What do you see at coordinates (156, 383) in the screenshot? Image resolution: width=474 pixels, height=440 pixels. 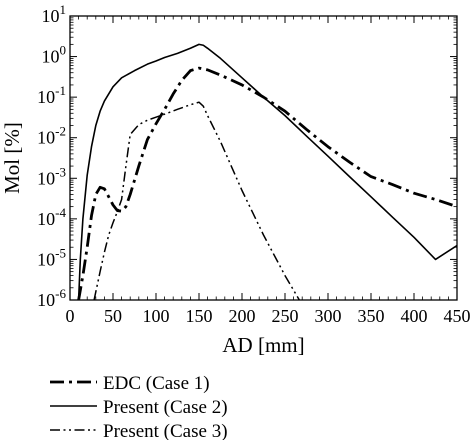 I see `legend-label: EDC (Case 1)` at bounding box center [156, 383].